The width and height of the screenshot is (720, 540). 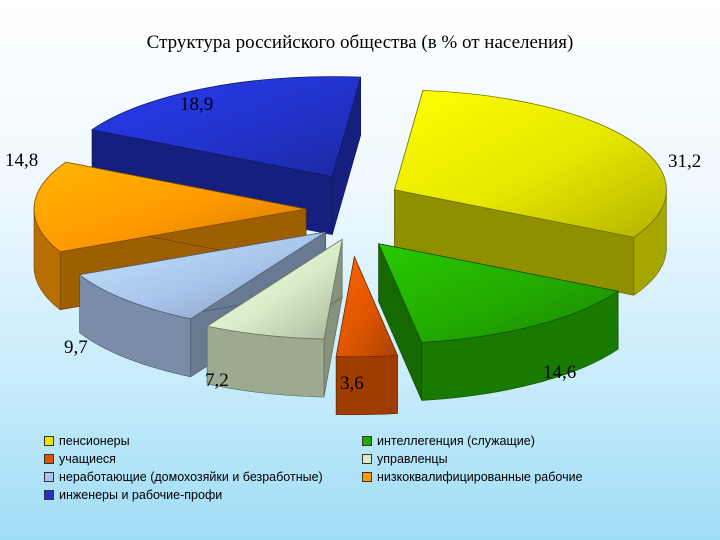 What do you see at coordinates (512, 458) in the screenshot?
I see `legend-item-managers: управленцы` at bounding box center [512, 458].